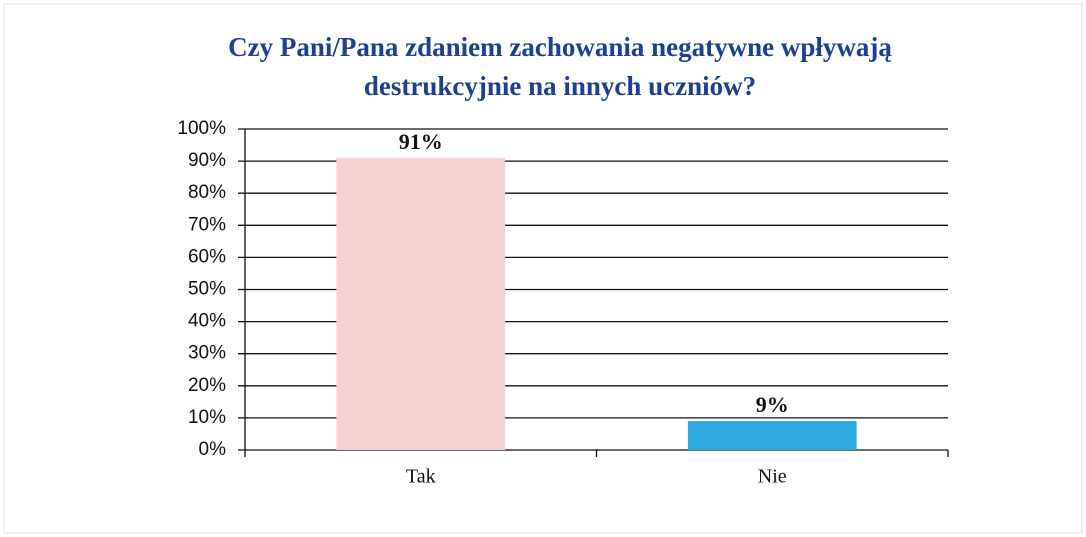 The height and width of the screenshot is (537, 1086). Describe the element at coordinates (207, 224) in the screenshot. I see `y-tick-label: 70%` at that location.